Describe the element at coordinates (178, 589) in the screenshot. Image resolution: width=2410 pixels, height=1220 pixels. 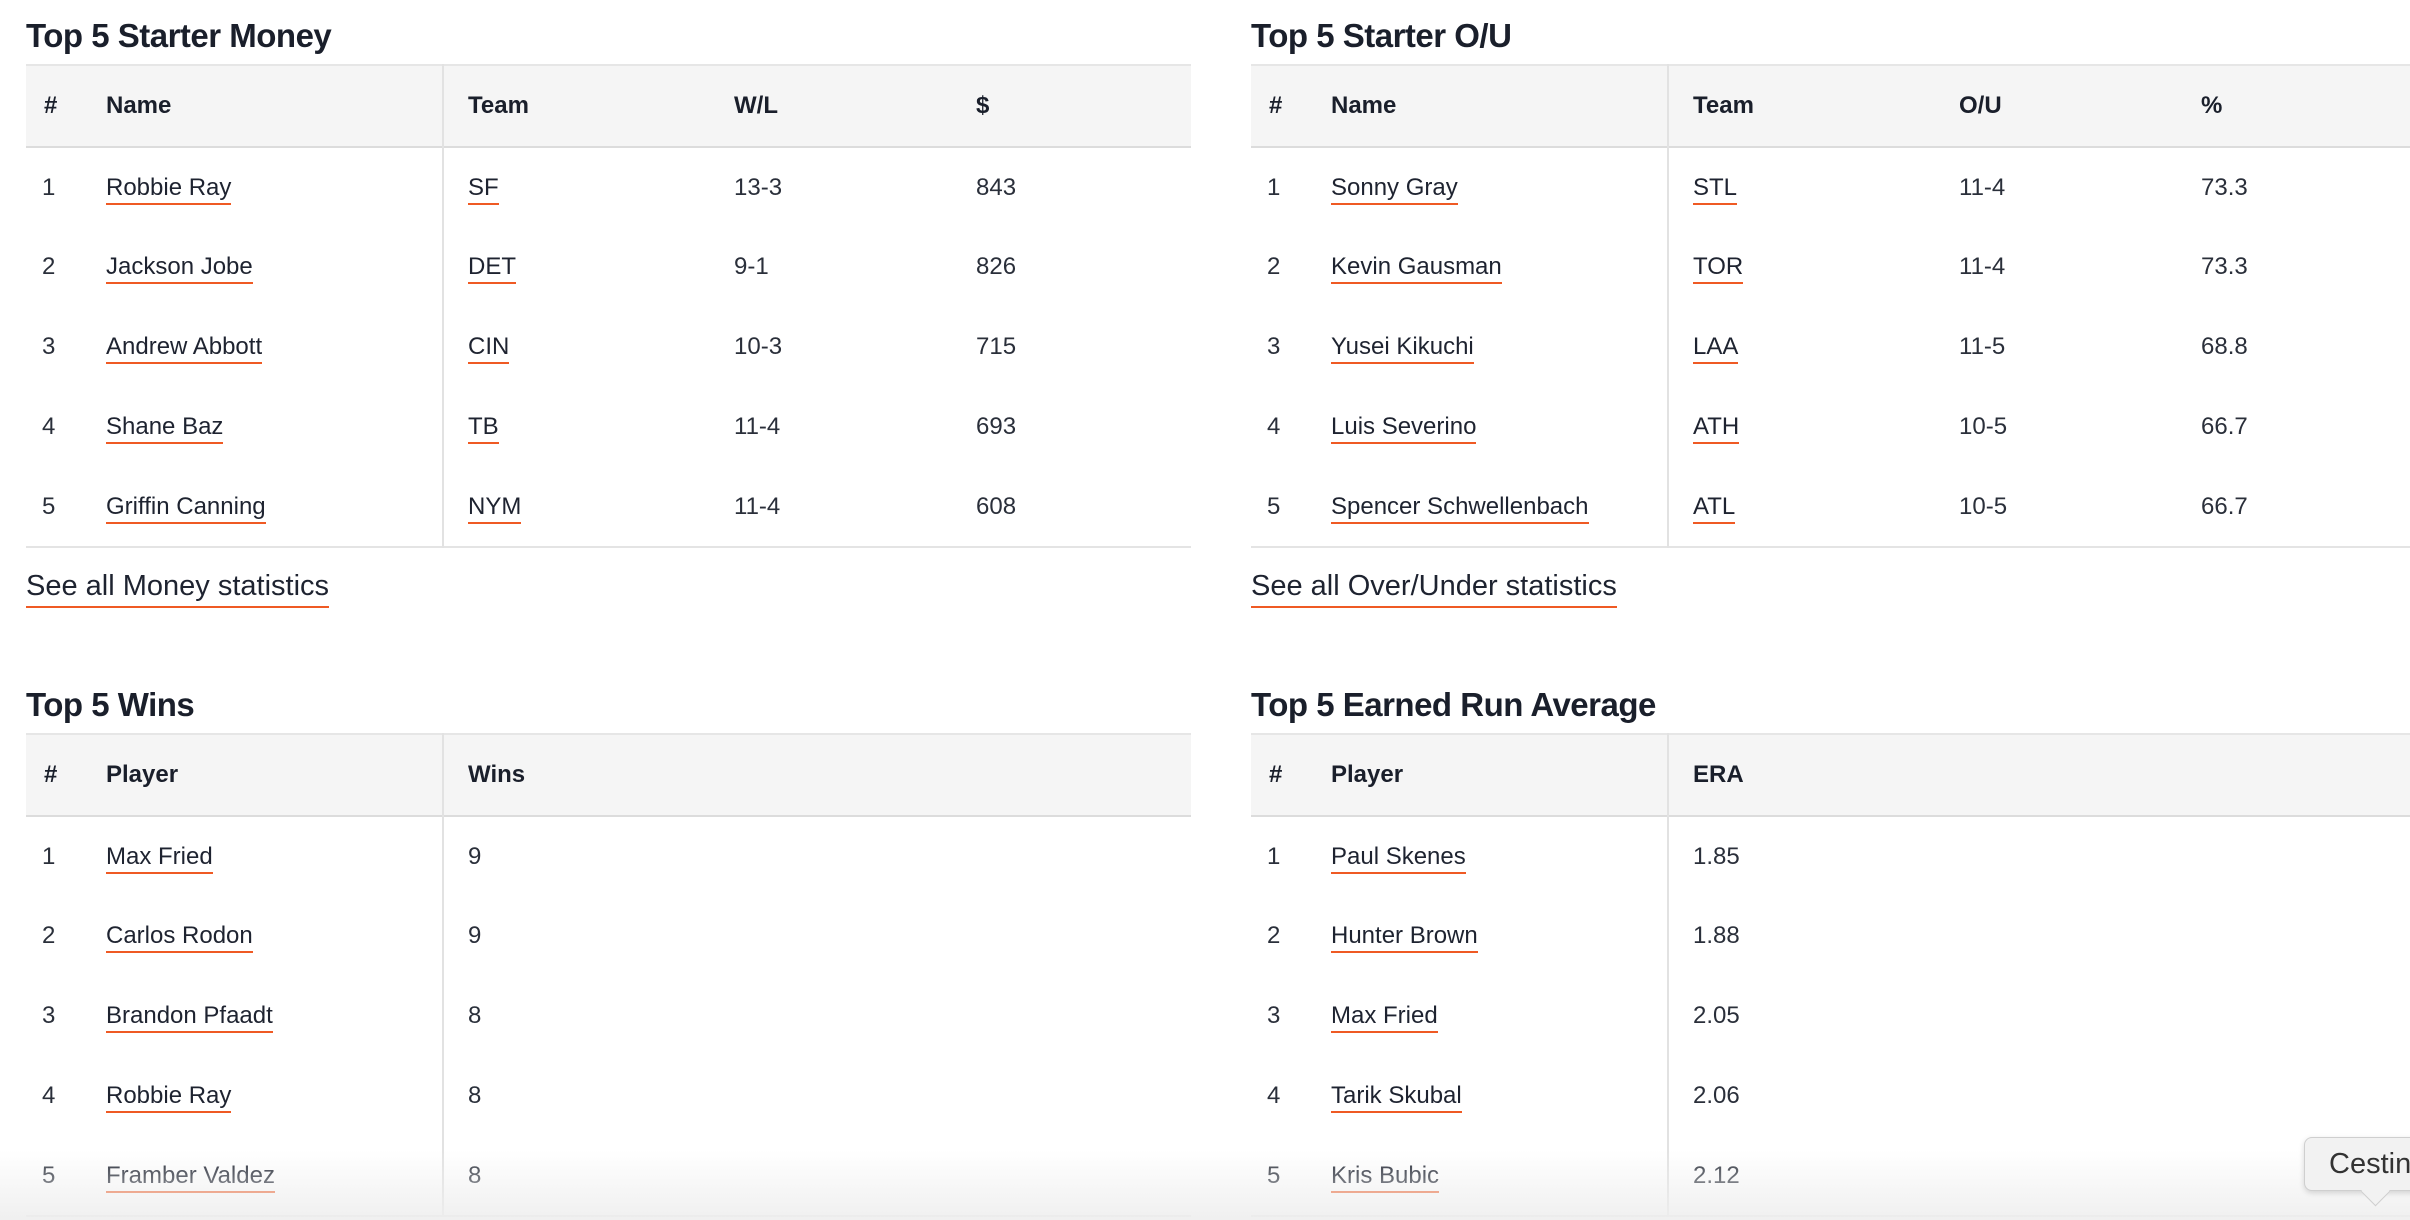
I see `money-see-all-link: See all Money statistics` at that location.